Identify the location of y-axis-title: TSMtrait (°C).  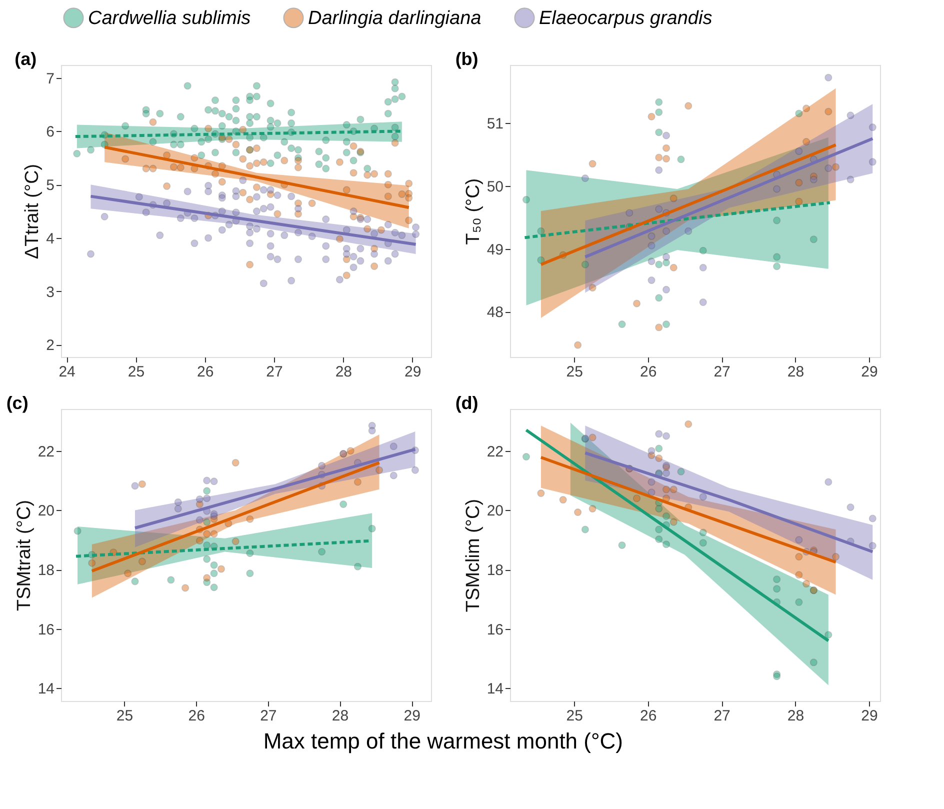
(24, 556).